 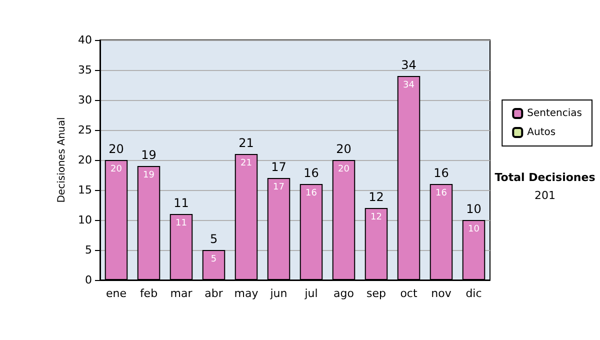 What do you see at coordinates (85, 190) in the screenshot?
I see `y-tick-label: 15` at bounding box center [85, 190].